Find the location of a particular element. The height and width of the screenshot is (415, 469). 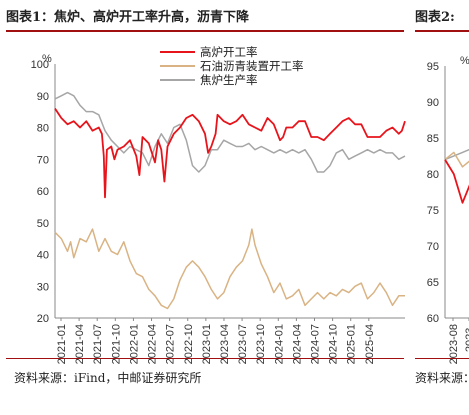

chart2-y-tick-label: 65 is located at coordinates (433, 283).